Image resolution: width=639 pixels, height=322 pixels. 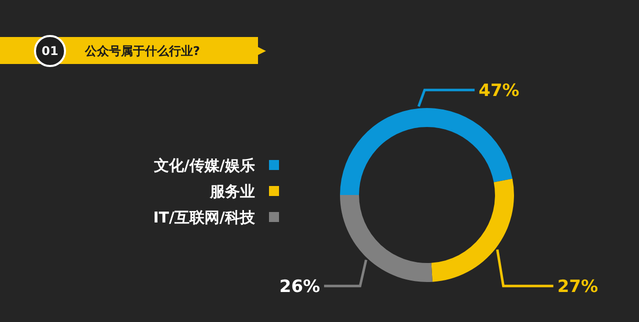 I want to click on data-label: 27%, so click(x=577, y=286).